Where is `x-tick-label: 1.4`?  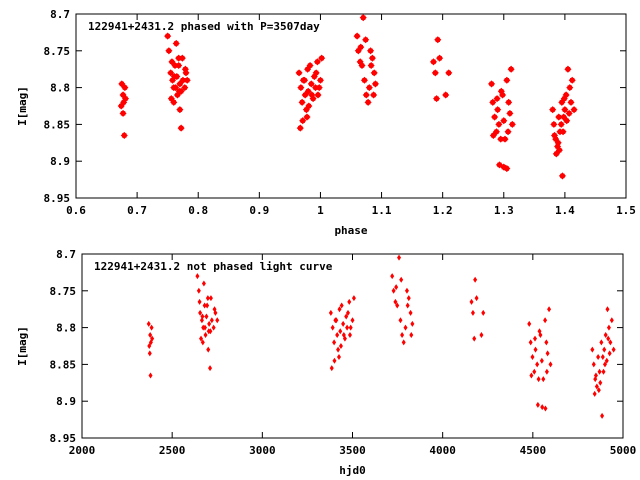
x-tick-label: 1.4 is located at coordinates (565, 210).